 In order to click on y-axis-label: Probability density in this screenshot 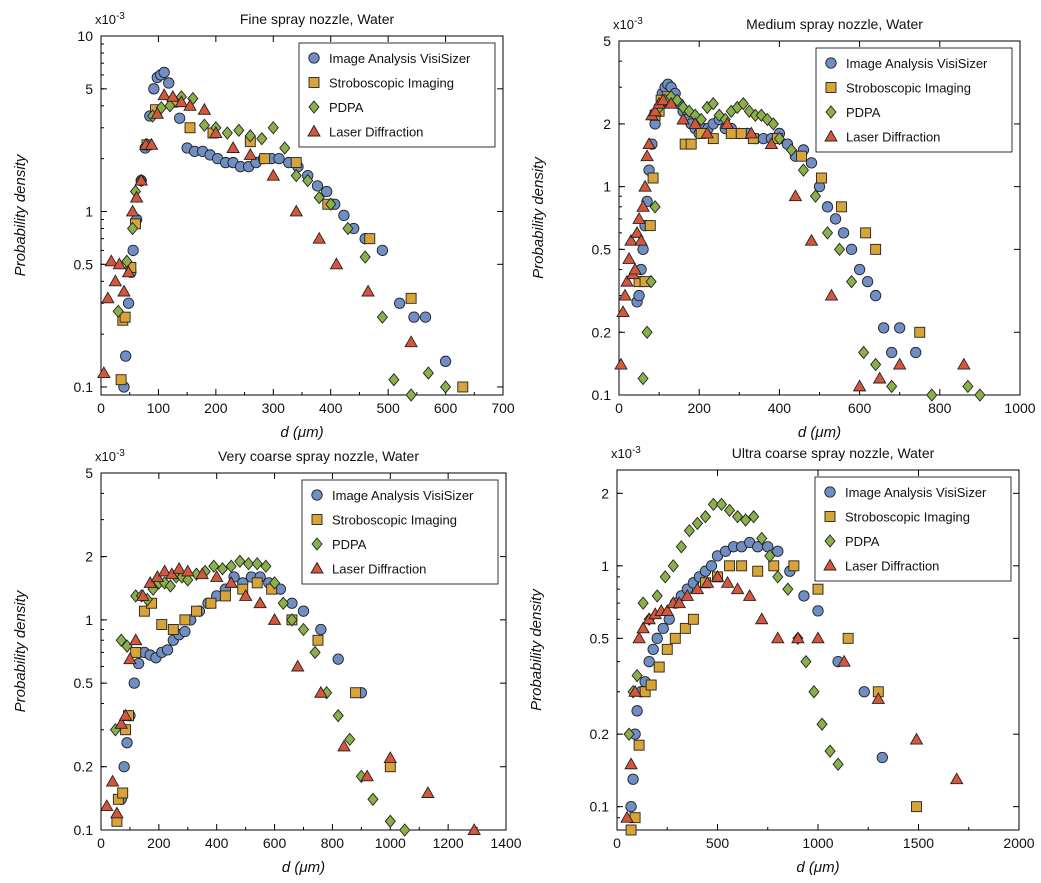, I will do `click(536, 649)`.